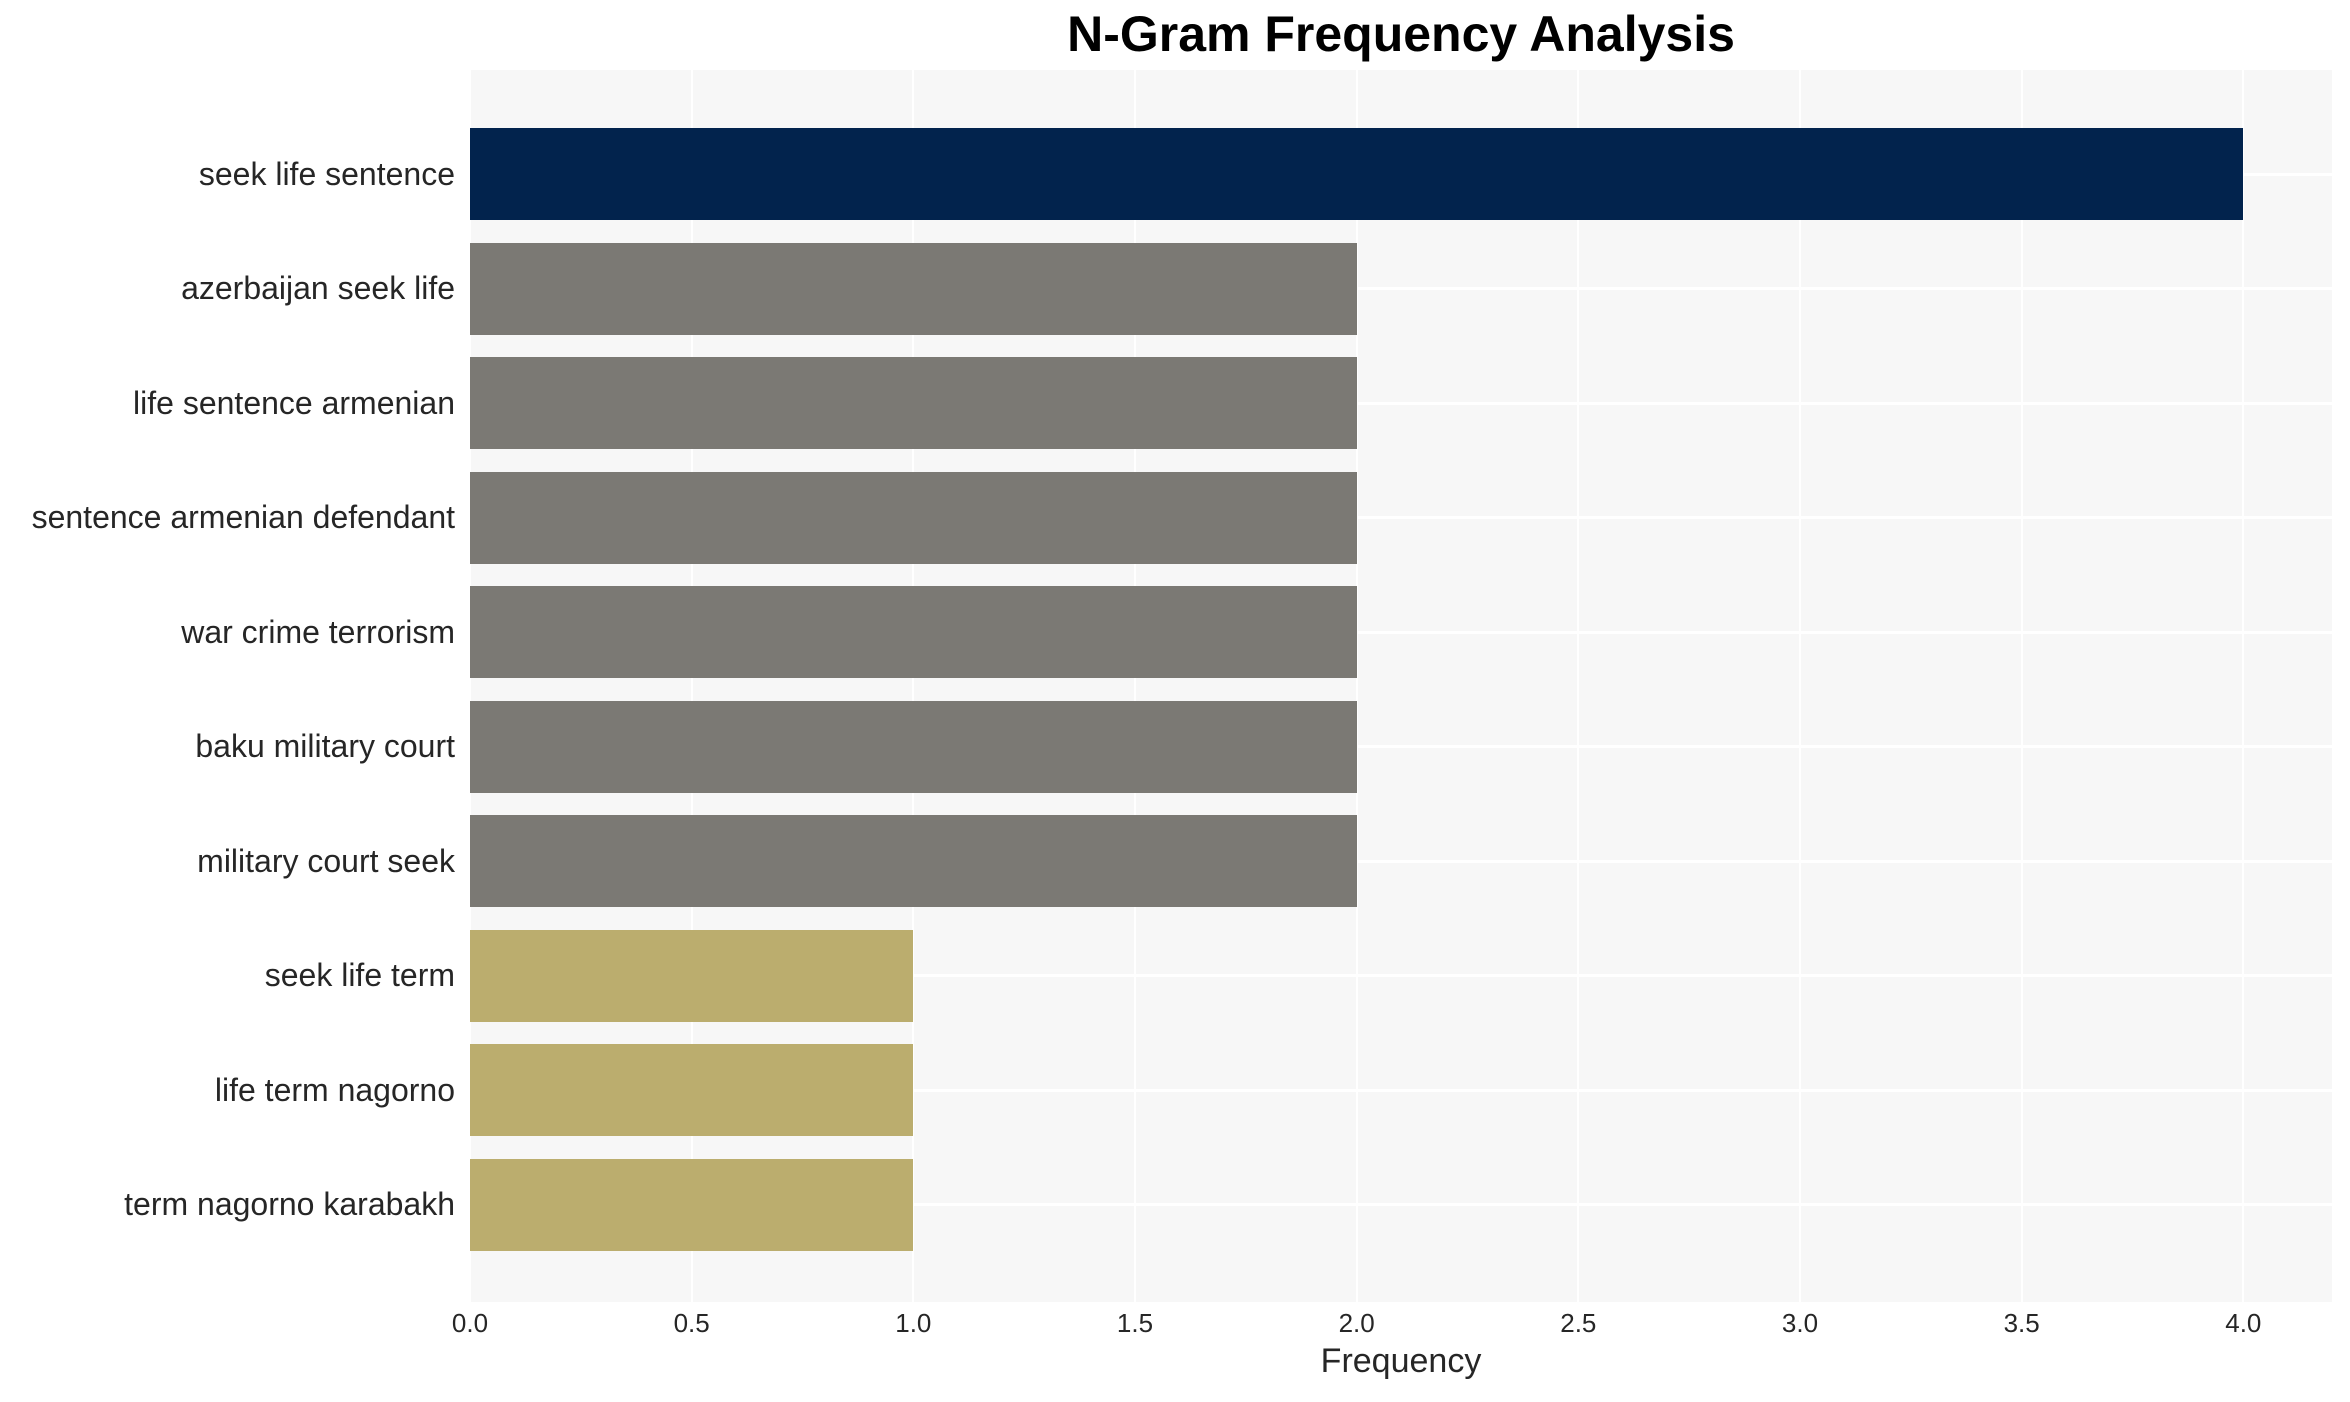 The height and width of the screenshot is (1402, 2350). What do you see at coordinates (289, 1204) in the screenshot?
I see `category-label: term nagorno karabakh` at bounding box center [289, 1204].